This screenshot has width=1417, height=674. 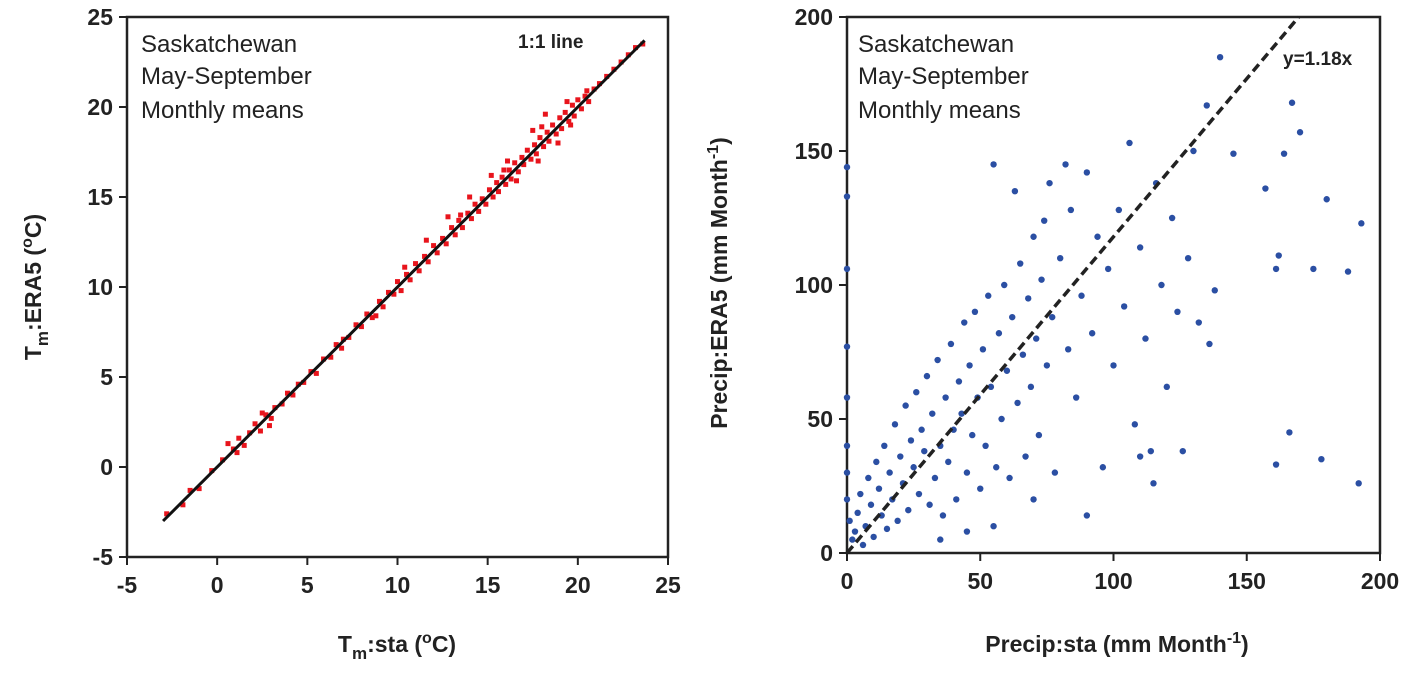 What do you see at coordinates (217, 585) in the screenshot?
I see `x-tick-label: 0` at bounding box center [217, 585].